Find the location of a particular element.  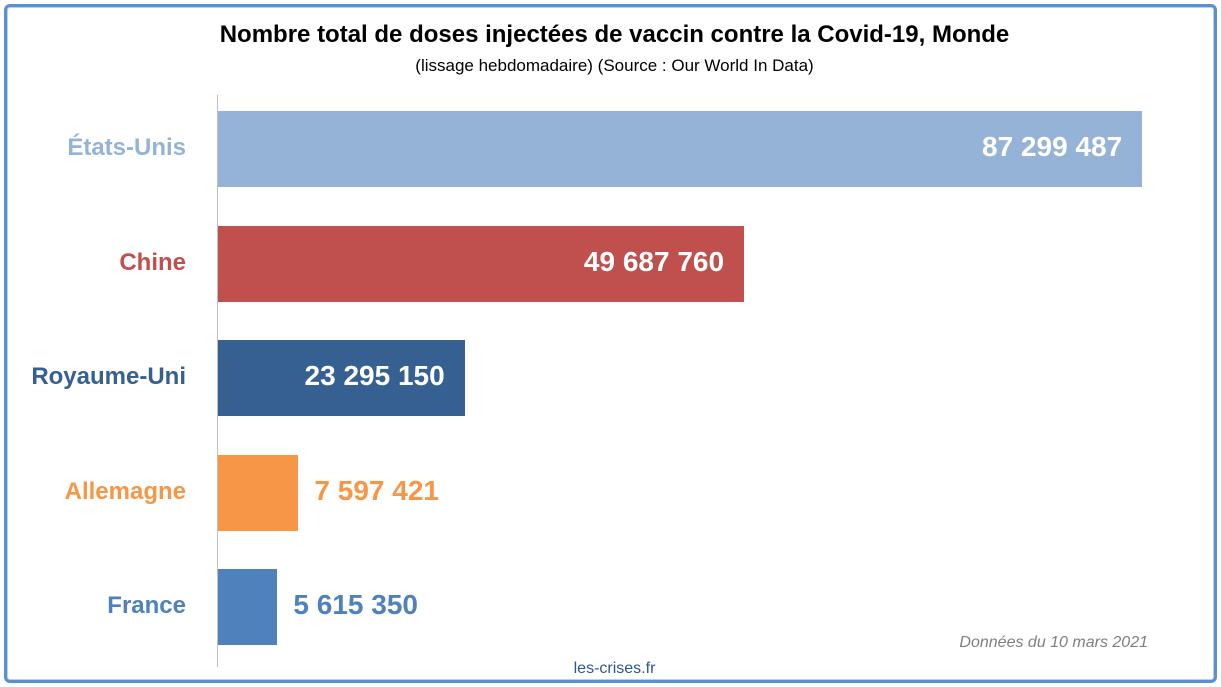

category-label-2: Royaume-Uni is located at coordinates (108, 376).